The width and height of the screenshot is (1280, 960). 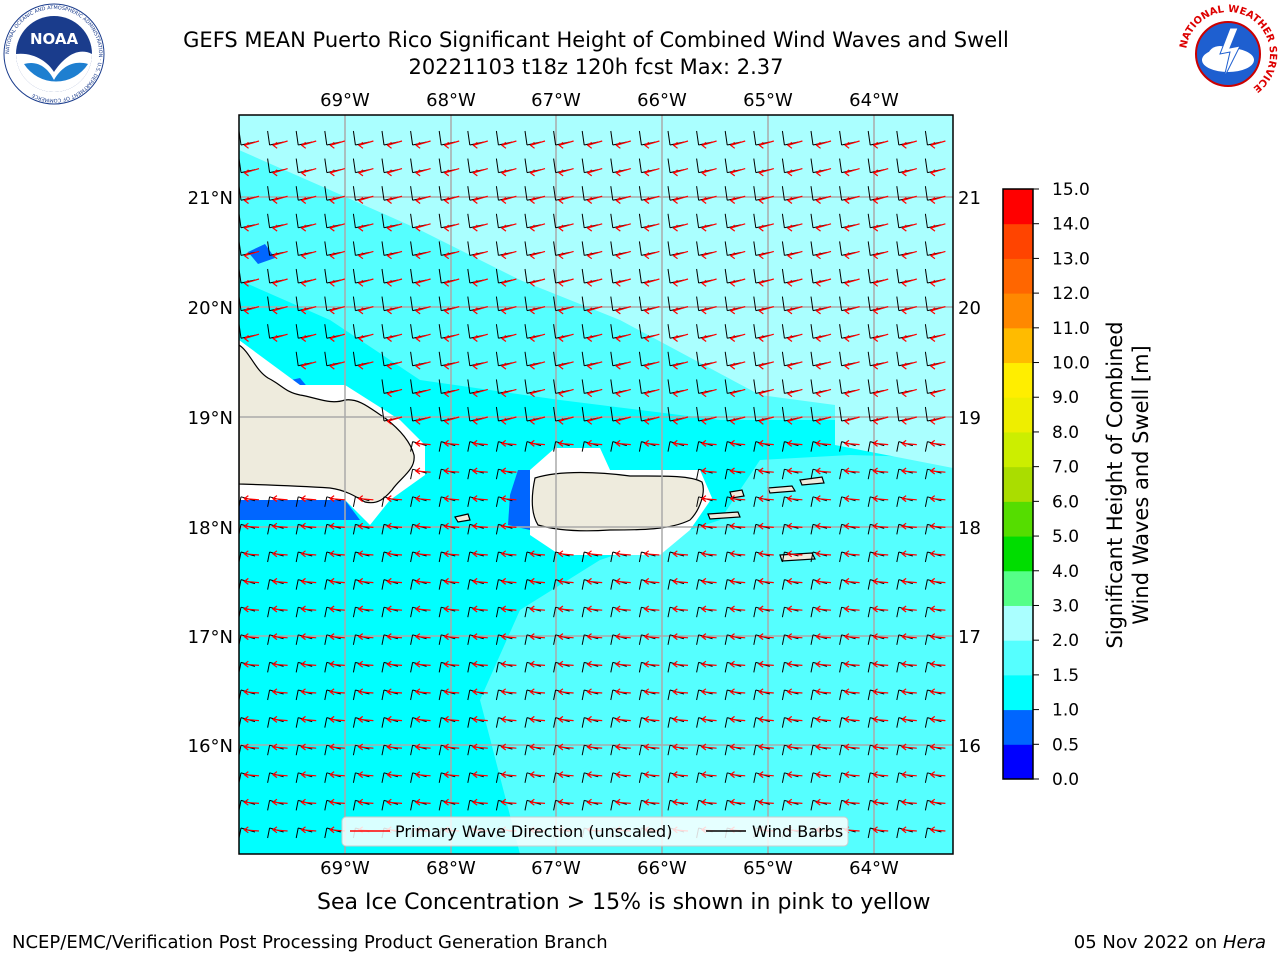 I want to click on latitude-label: 16°N, so click(x=210, y=746).